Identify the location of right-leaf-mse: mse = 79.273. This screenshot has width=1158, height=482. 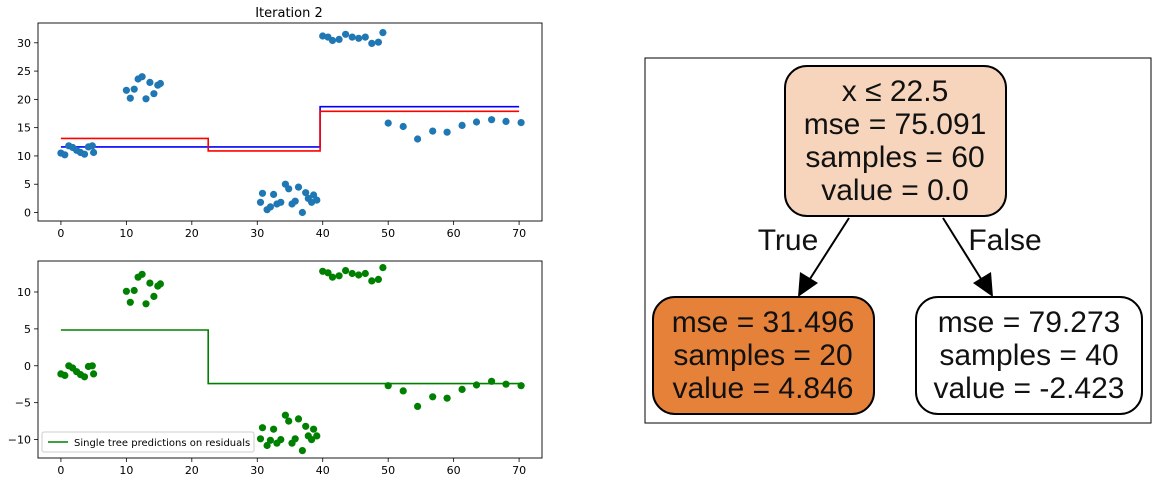
(1029, 322).